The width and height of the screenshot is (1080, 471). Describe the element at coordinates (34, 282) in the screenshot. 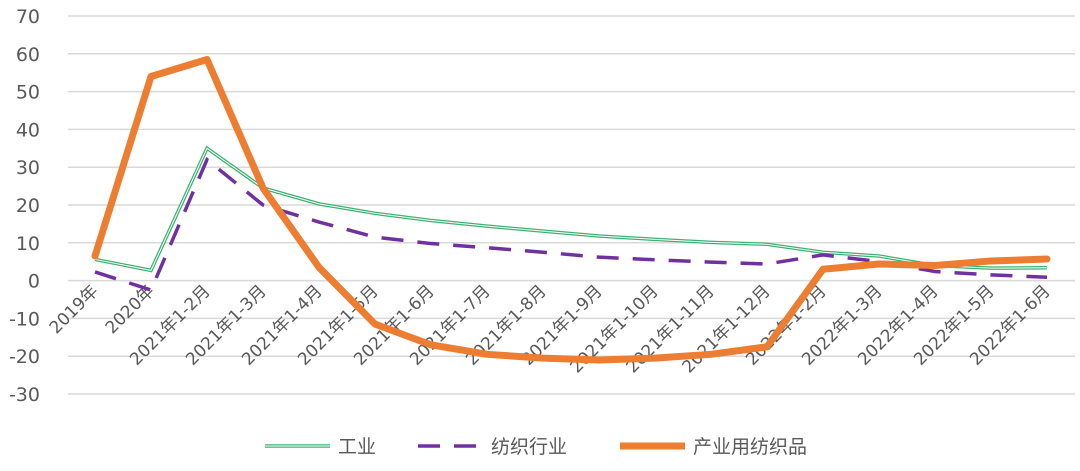

I see `y-tick-label: 0` at that location.